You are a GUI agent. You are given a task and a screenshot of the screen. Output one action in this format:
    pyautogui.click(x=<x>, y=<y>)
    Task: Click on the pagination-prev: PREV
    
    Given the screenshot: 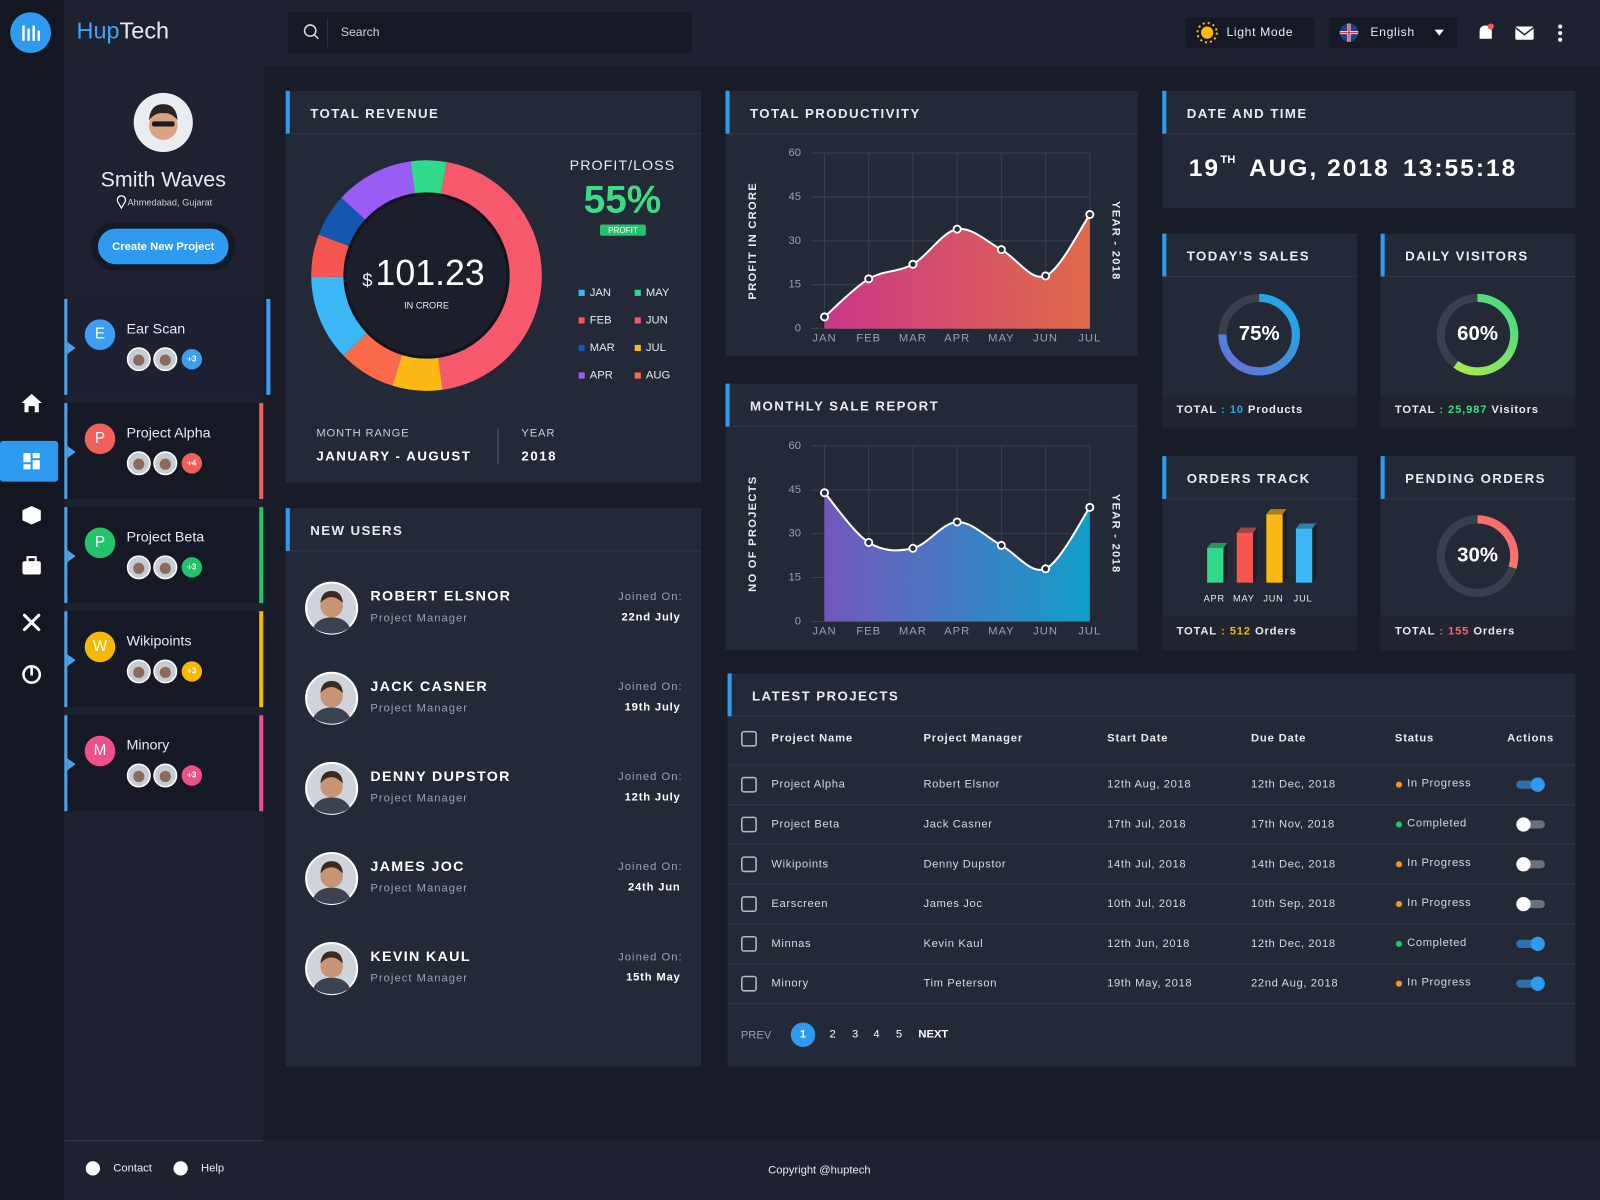 What is the action you would take?
    pyautogui.click(x=756, y=1036)
    